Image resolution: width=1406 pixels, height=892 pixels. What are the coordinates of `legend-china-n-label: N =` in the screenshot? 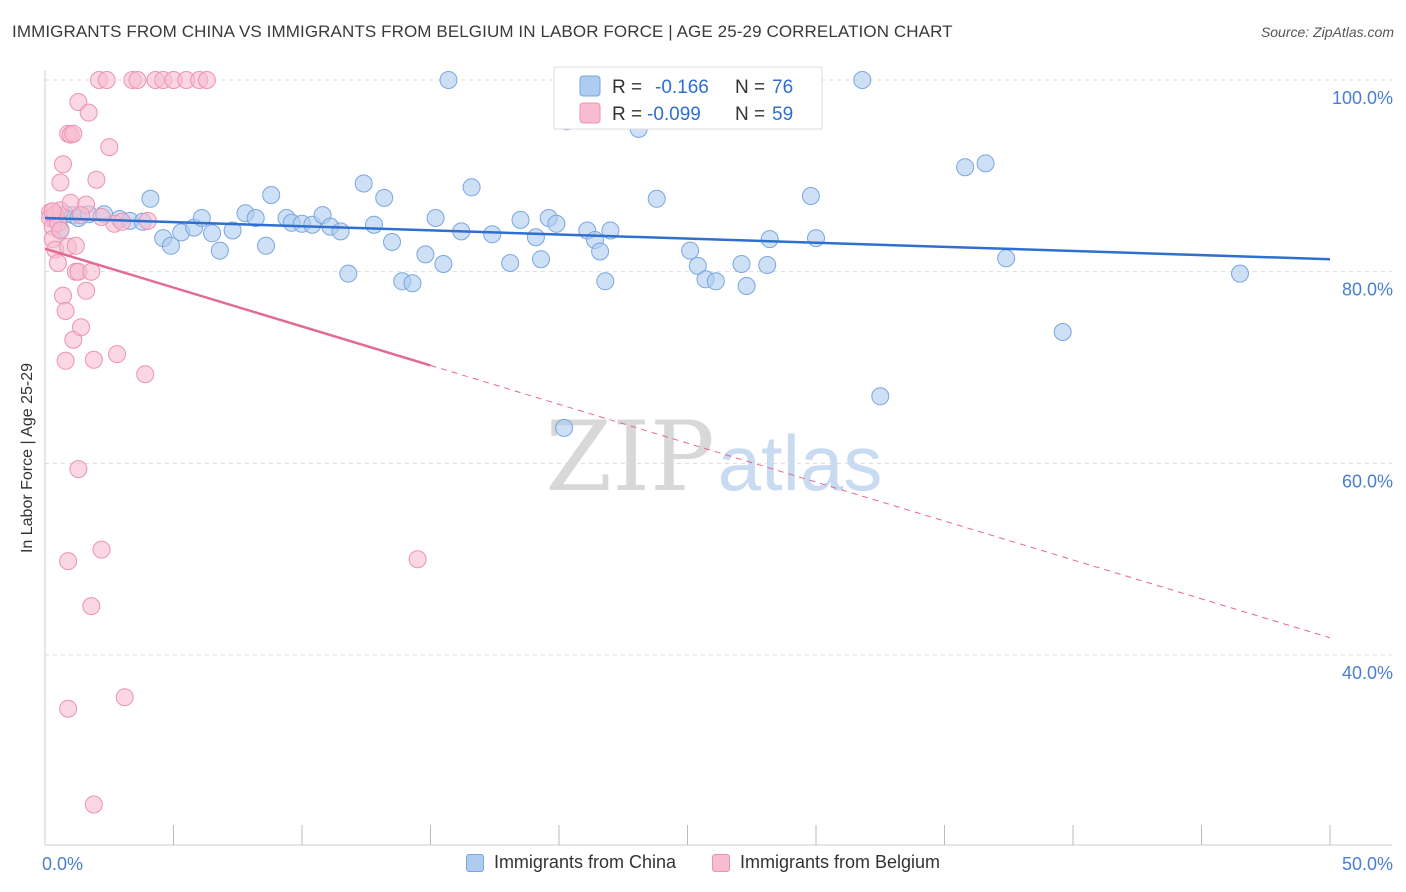 It's located at (750, 87).